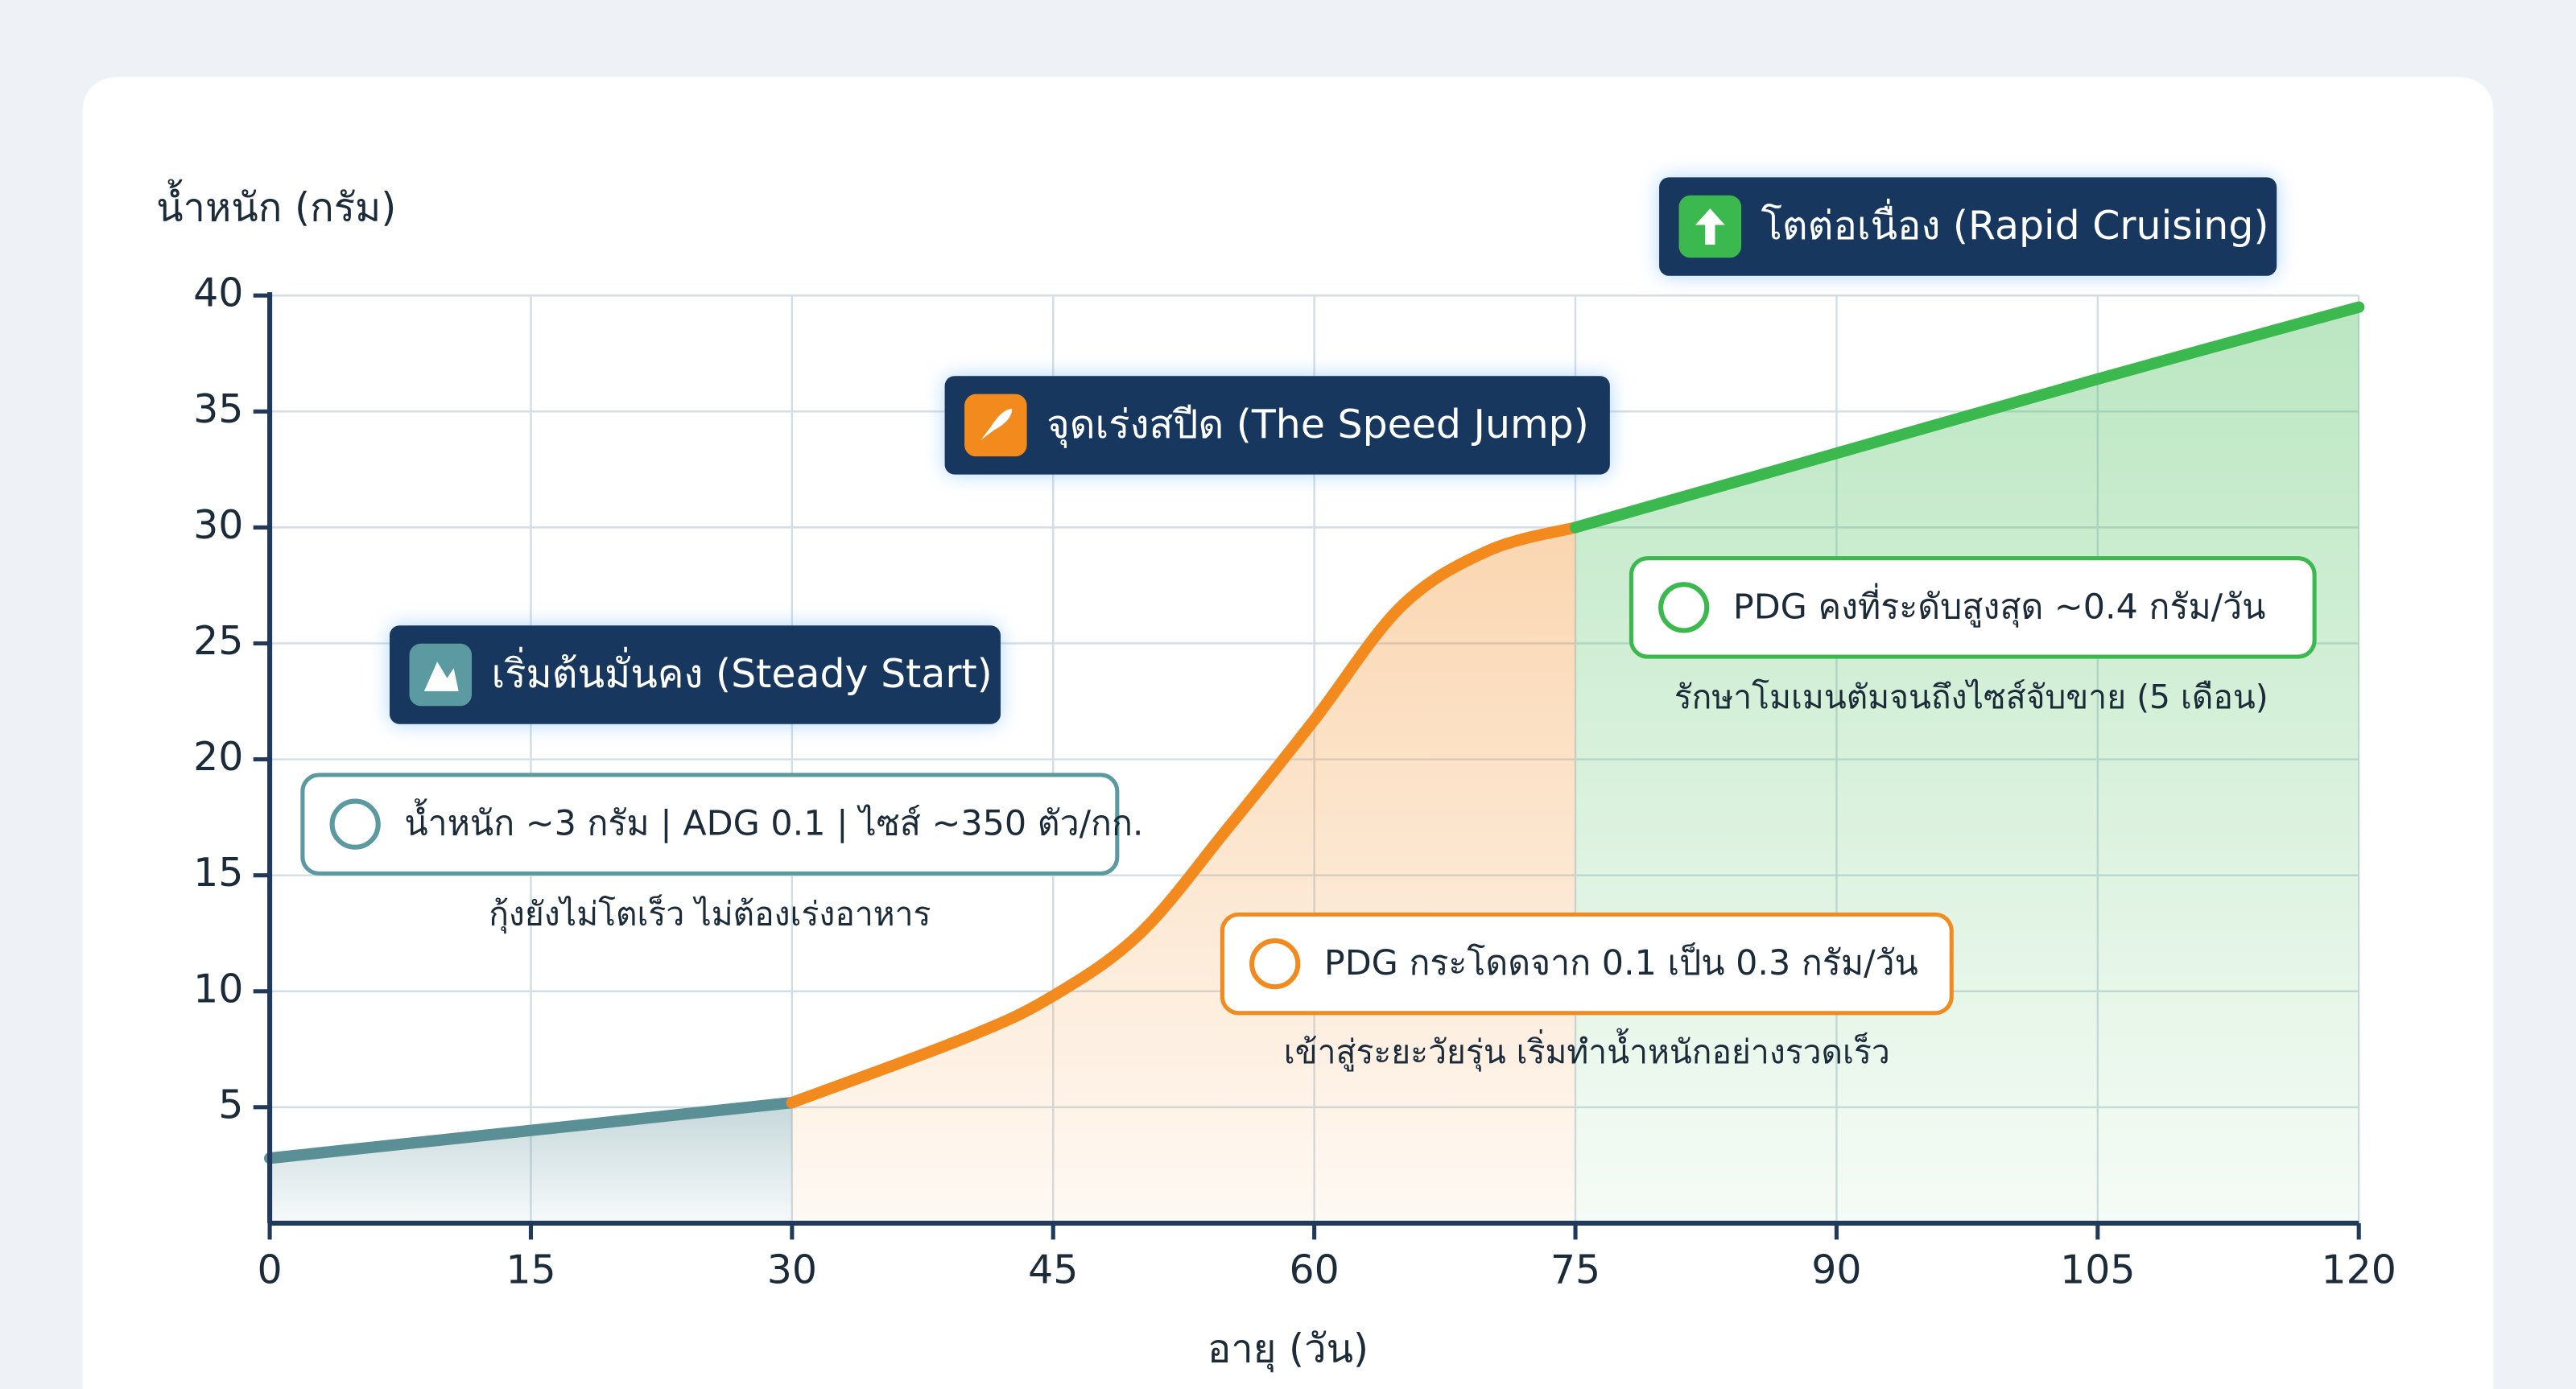 The image size is (2576, 1389). I want to click on y-tick-label: 5, so click(231, 1105).